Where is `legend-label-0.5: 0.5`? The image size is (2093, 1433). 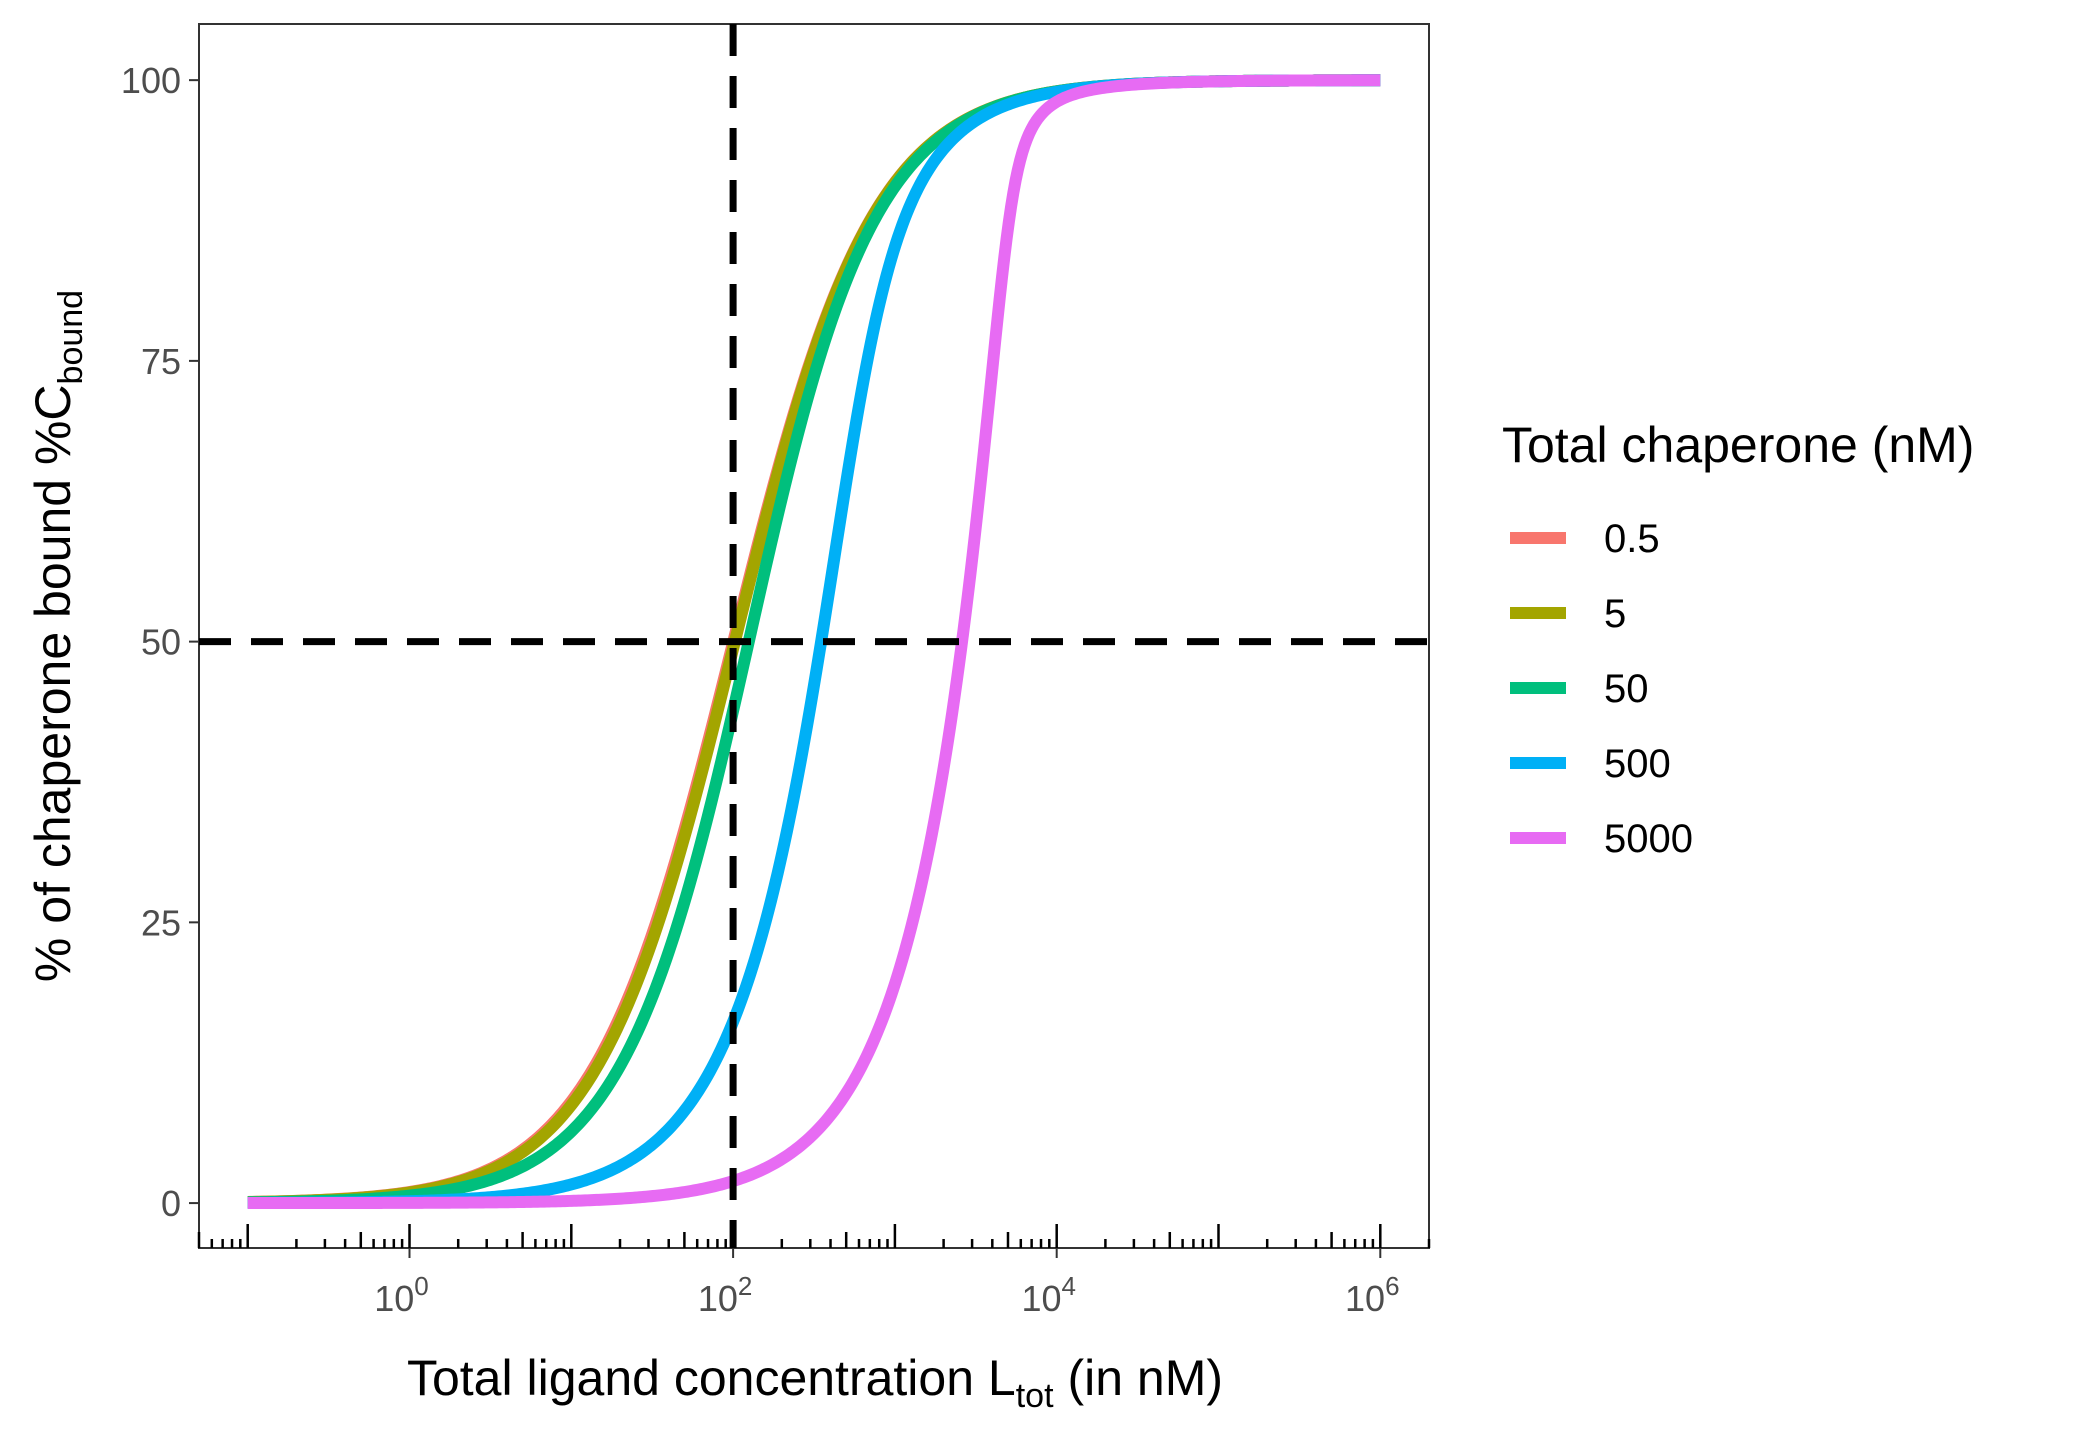 legend-label-0.5: 0.5 is located at coordinates (1632, 539).